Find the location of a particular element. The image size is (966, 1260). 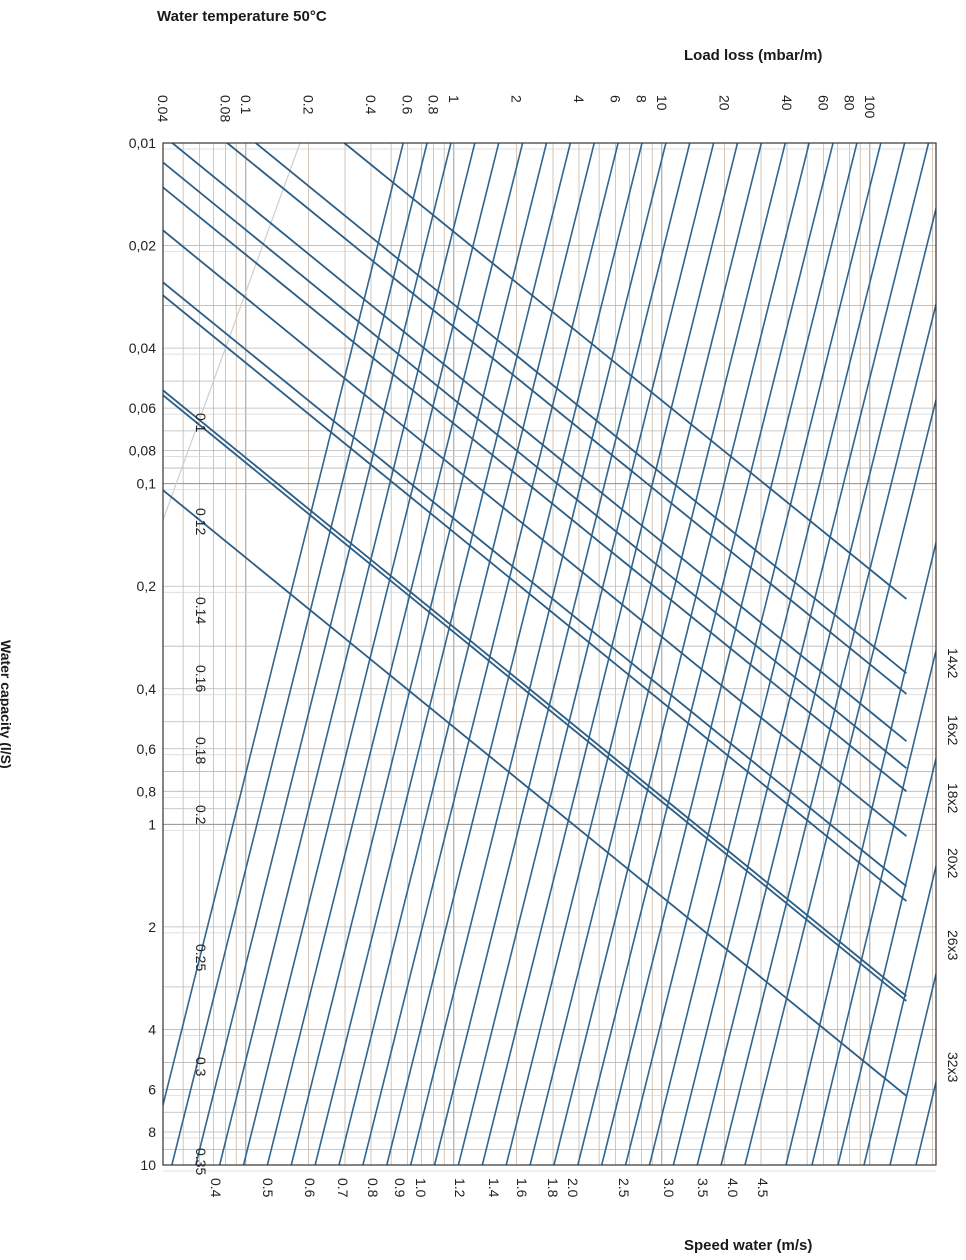

x-tick-label: 60 is located at coordinates (824, 103).